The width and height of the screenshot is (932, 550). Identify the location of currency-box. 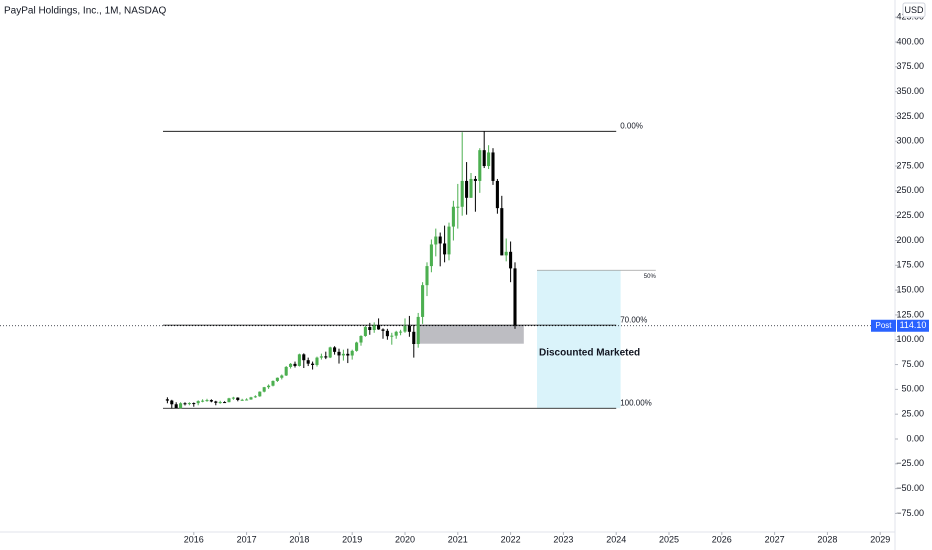
(914, 10).